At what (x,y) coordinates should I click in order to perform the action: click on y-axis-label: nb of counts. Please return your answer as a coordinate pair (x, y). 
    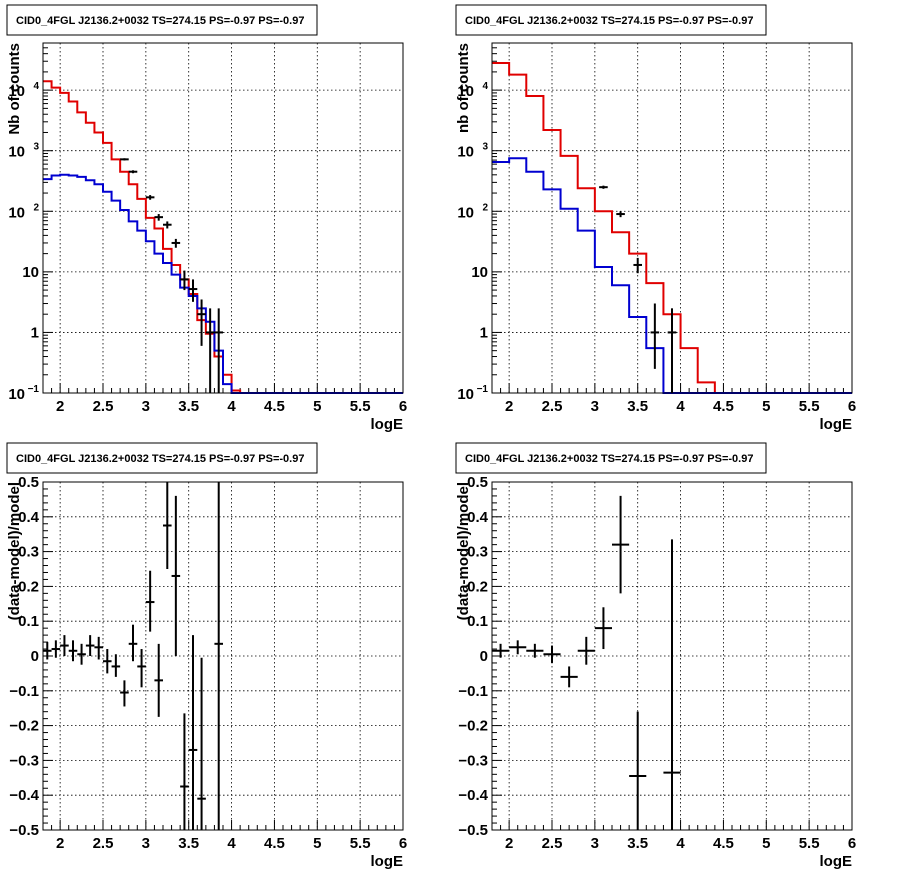
    Looking at the image, I should click on (463, 88).